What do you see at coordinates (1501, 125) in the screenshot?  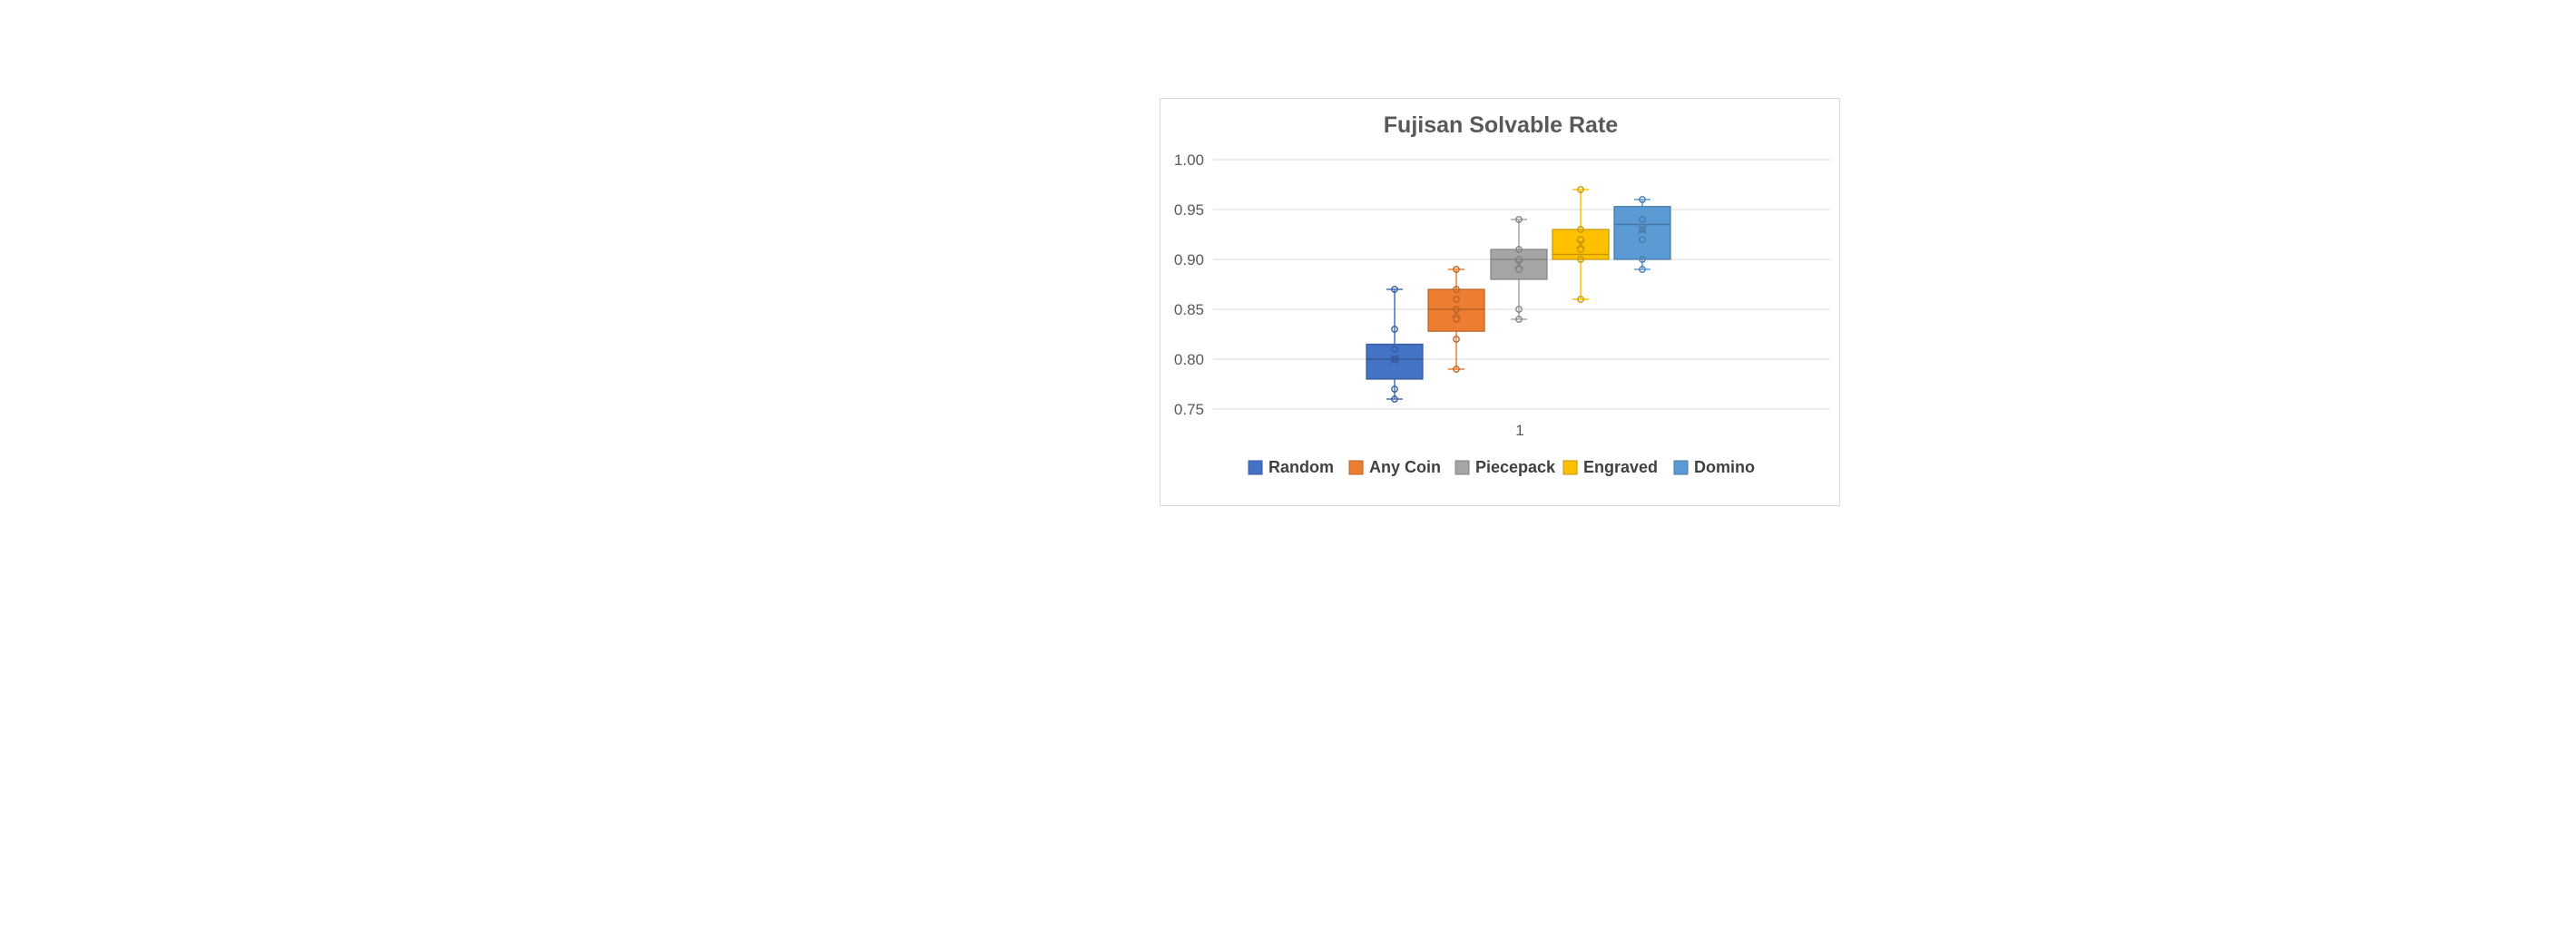 I see `chart-title: Fujisan Solvable Rate` at bounding box center [1501, 125].